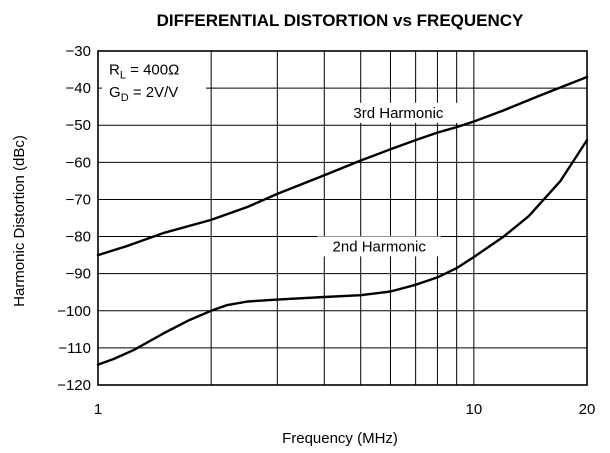 The image size is (610, 453). What do you see at coordinates (340, 438) in the screenshot?
I see `x-axis-label: Frequency (MHz)` at bounding box center [340, 438].